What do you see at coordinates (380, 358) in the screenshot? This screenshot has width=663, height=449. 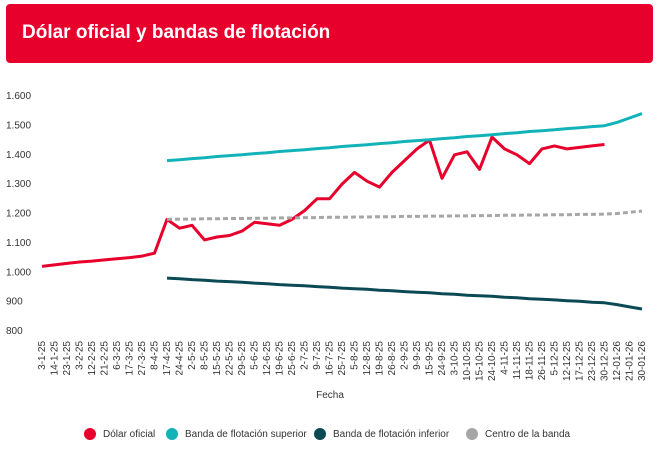 I see `x-tick-label: 19-8-25` at bounding box center [380, 358].